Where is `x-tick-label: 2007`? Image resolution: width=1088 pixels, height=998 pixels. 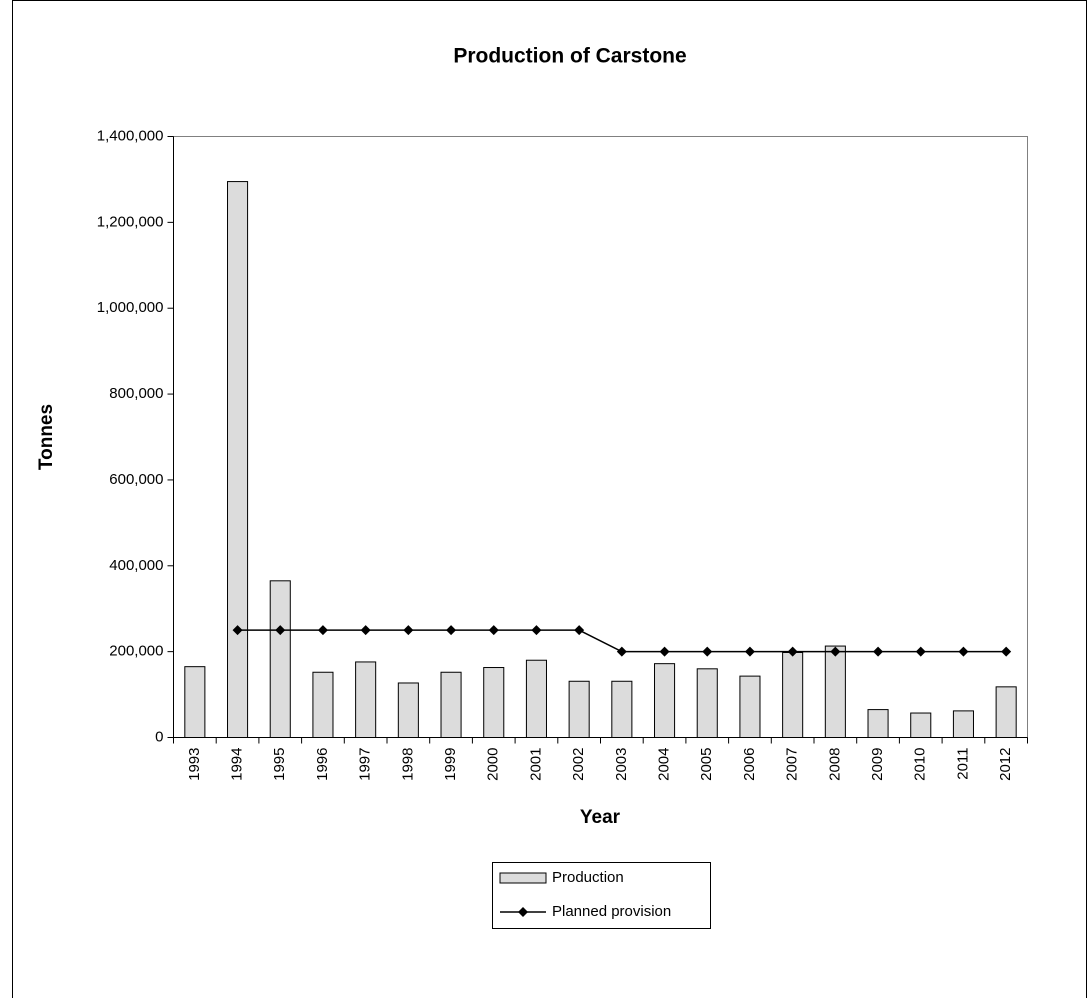
x-tick-label: 2007 is located at coordinates (792, 764).